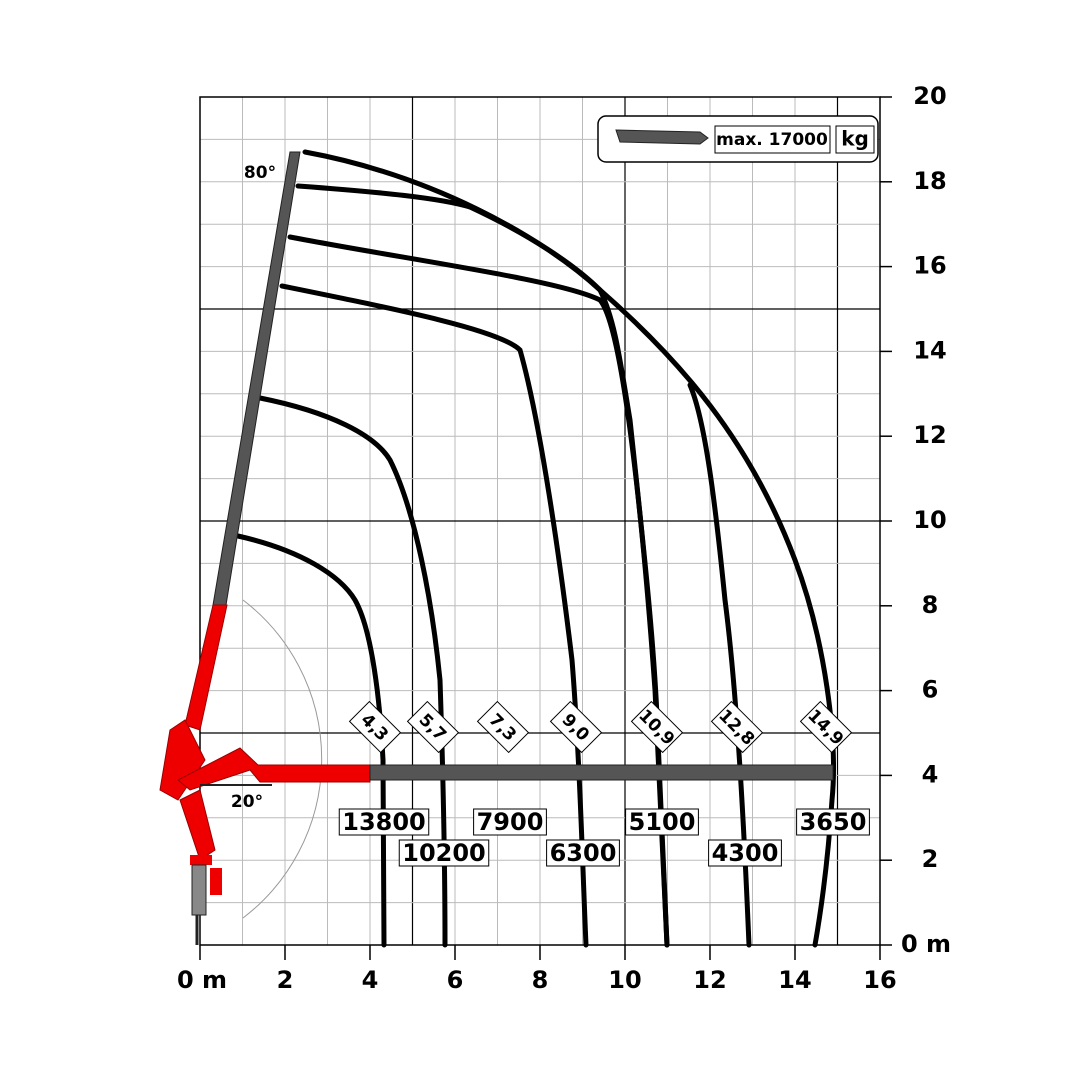  I want to click on knuckle, so click(182, 760).